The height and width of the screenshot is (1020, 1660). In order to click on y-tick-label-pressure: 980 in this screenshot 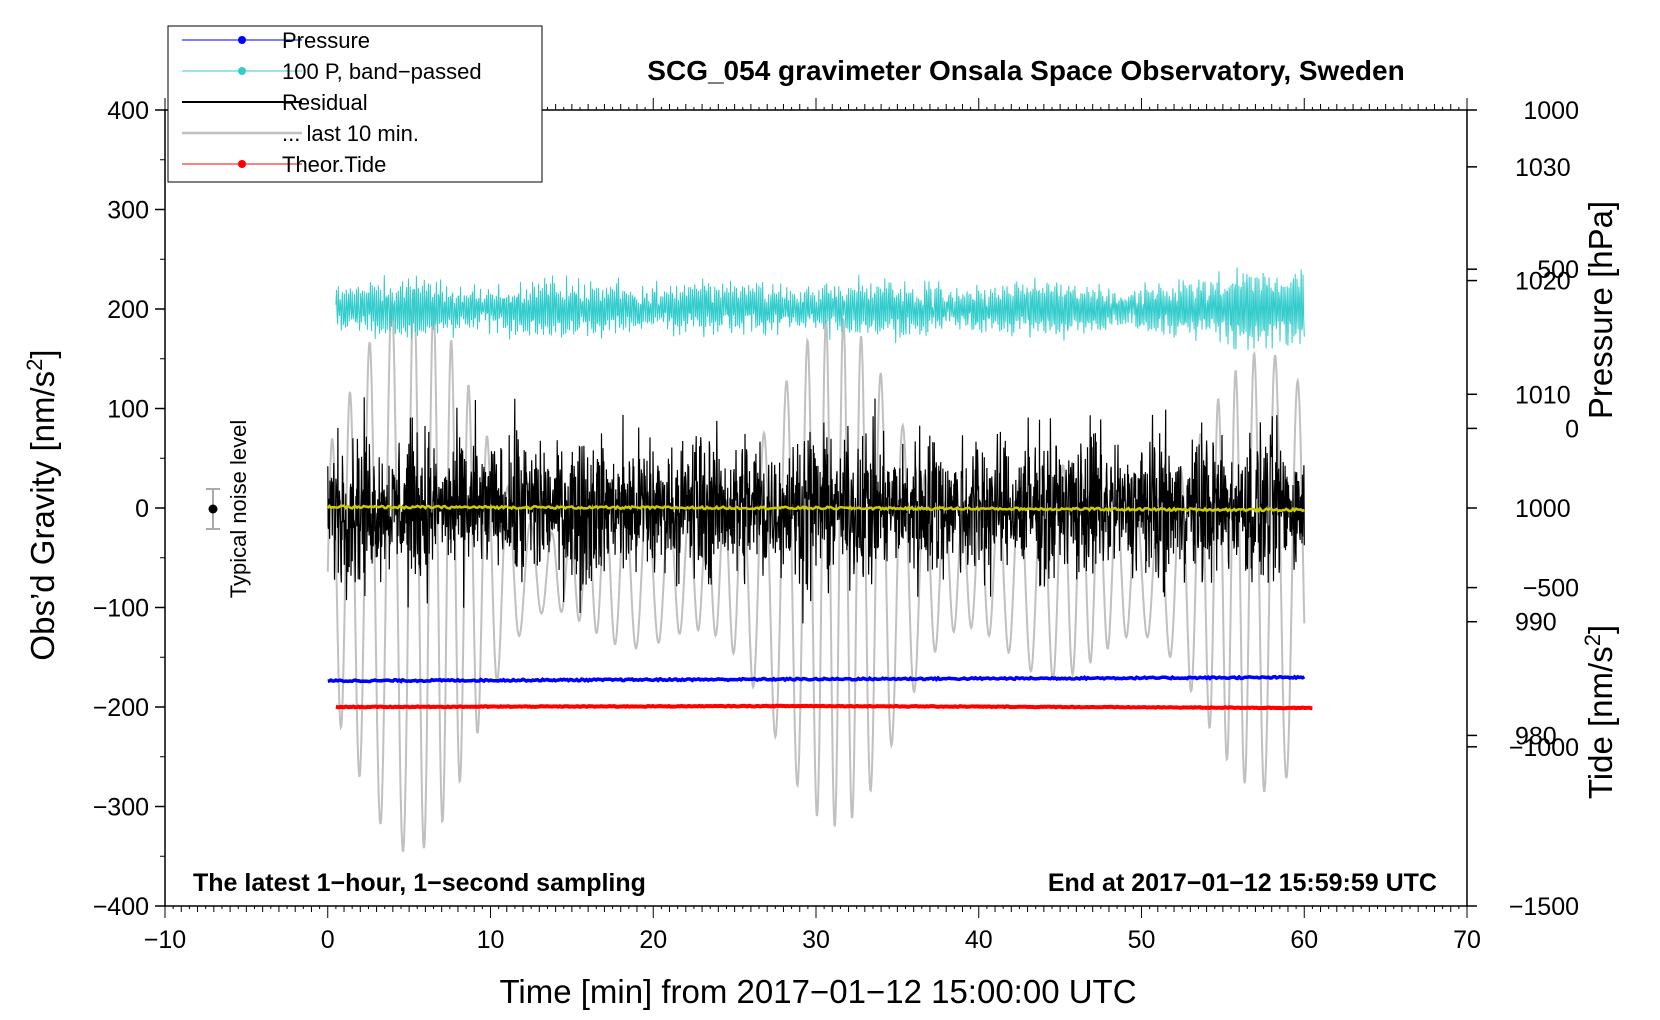, I will do `click(1536, 736)`.